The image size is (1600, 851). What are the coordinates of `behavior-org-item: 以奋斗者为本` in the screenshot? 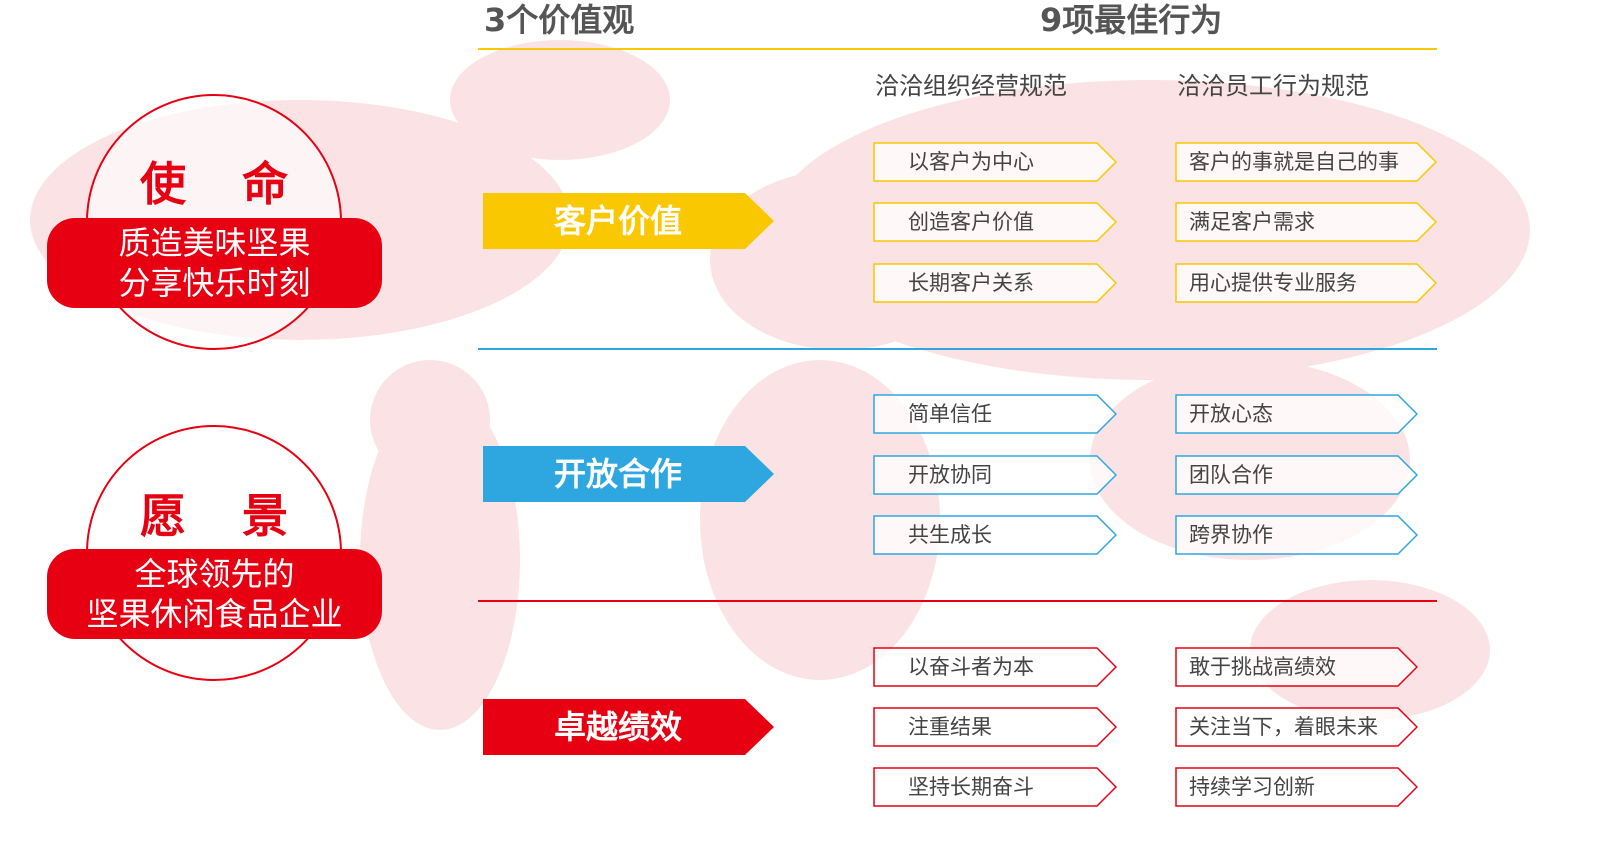 It's located at (995, 667).